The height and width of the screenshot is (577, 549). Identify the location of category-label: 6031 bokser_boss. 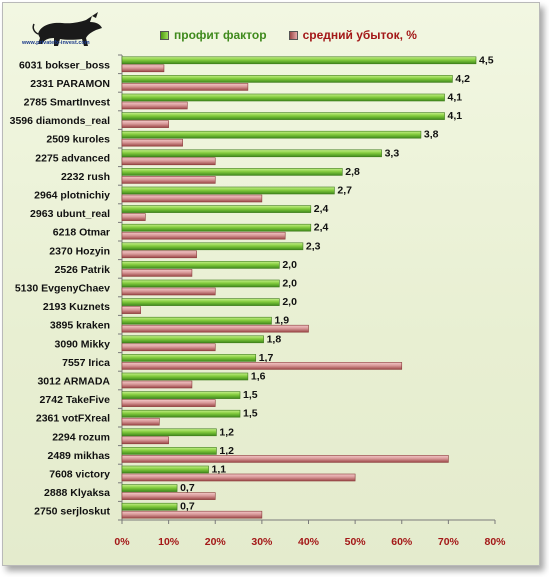
(64, 65).